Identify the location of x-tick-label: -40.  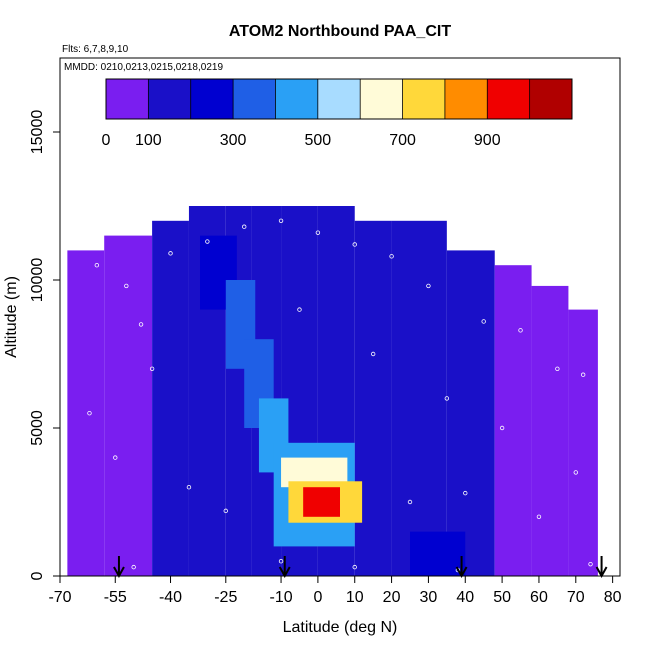
(170, 597).